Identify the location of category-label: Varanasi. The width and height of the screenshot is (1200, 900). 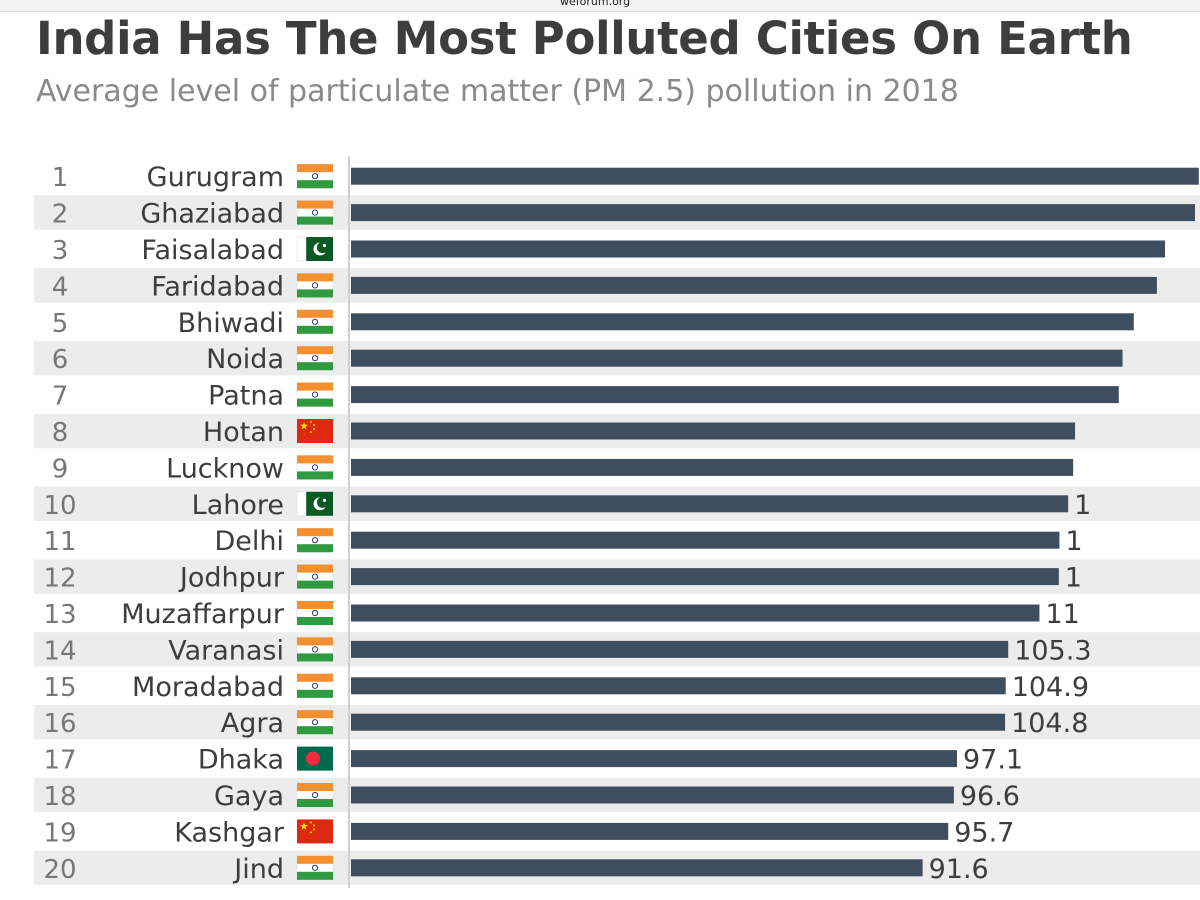
(226, 650).